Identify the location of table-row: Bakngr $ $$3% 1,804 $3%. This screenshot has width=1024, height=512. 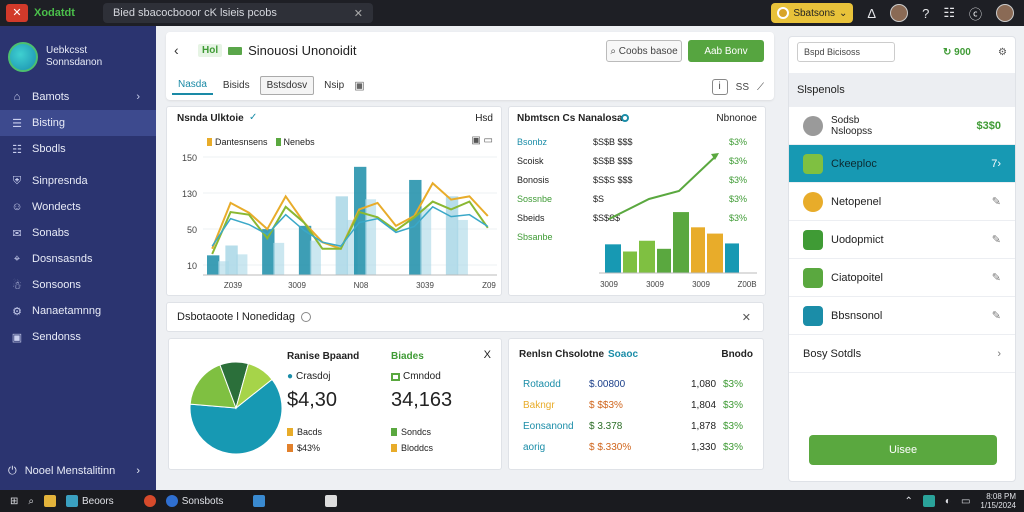
(638, 408).